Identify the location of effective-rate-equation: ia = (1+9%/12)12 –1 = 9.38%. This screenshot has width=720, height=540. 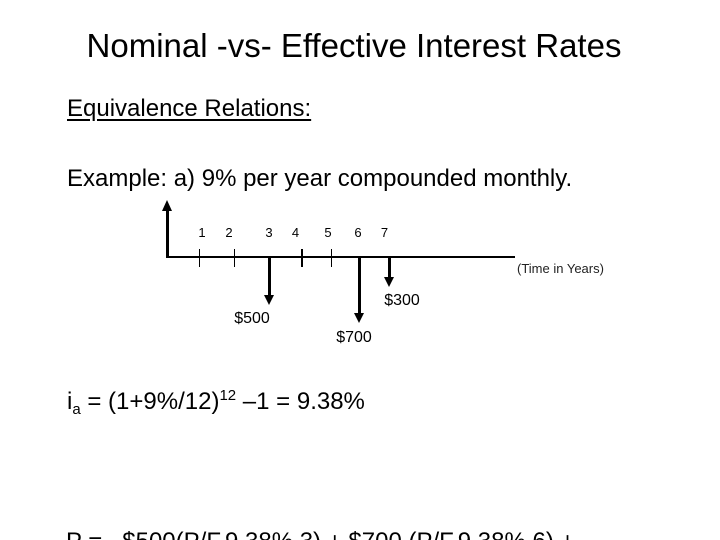
(216, 402).